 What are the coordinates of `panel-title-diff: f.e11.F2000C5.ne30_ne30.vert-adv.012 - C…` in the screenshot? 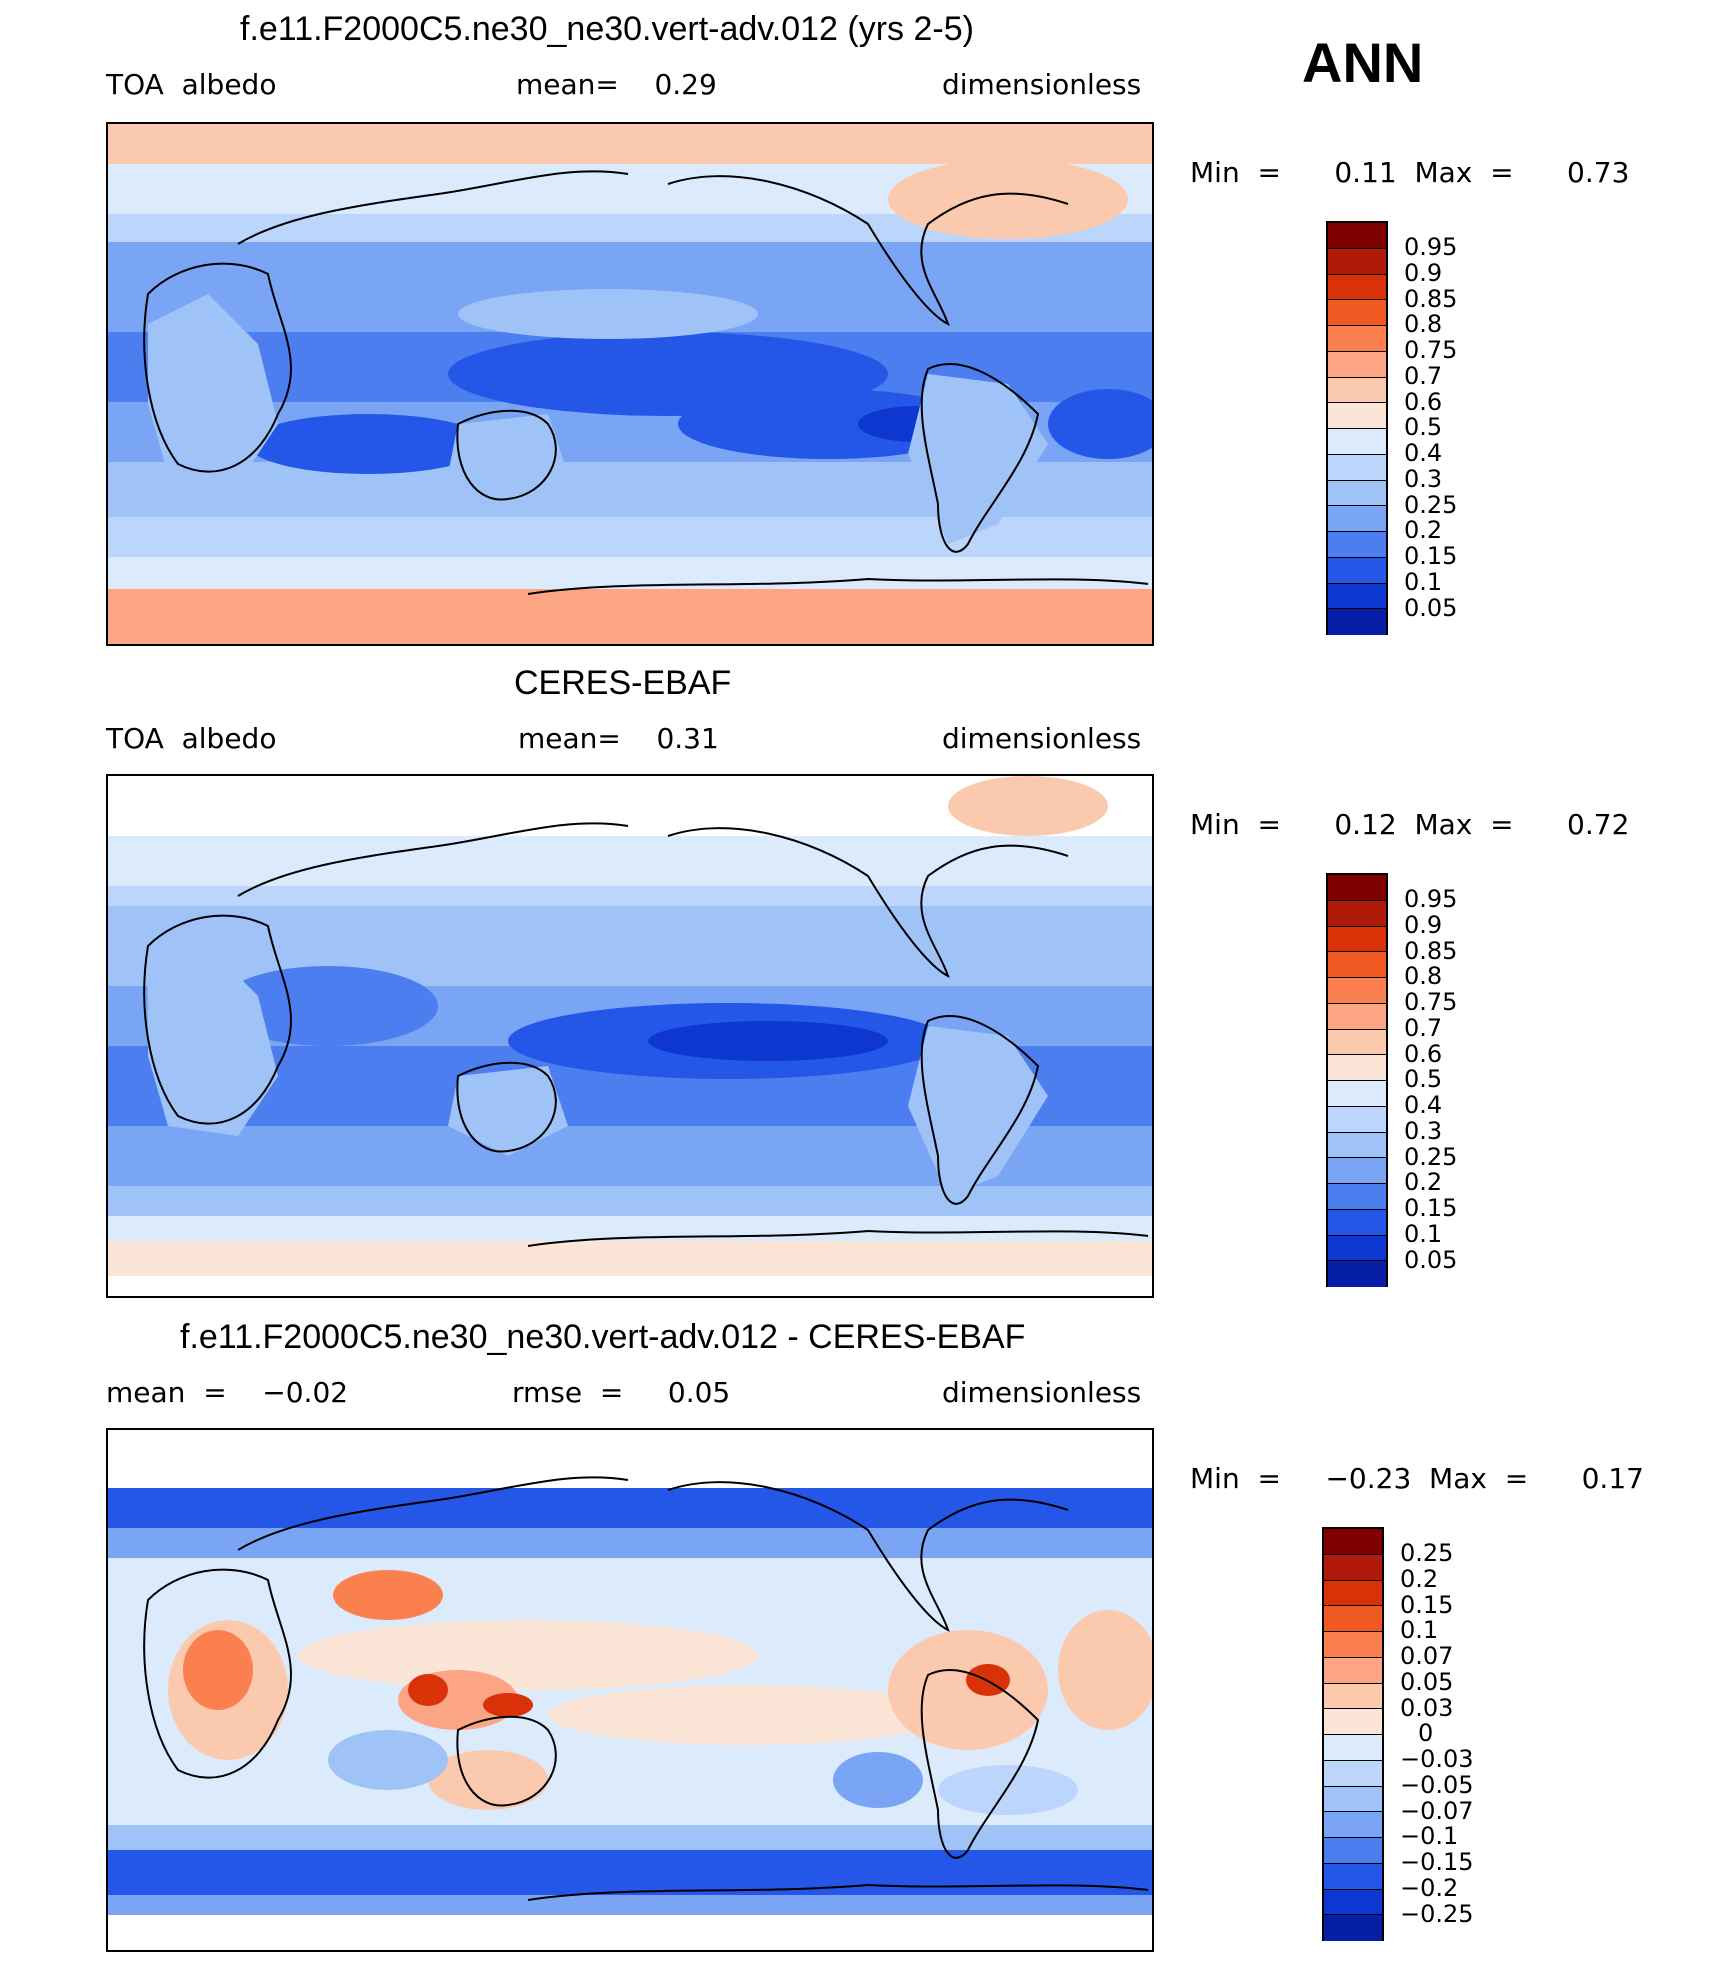 It's located at (603, 1337).